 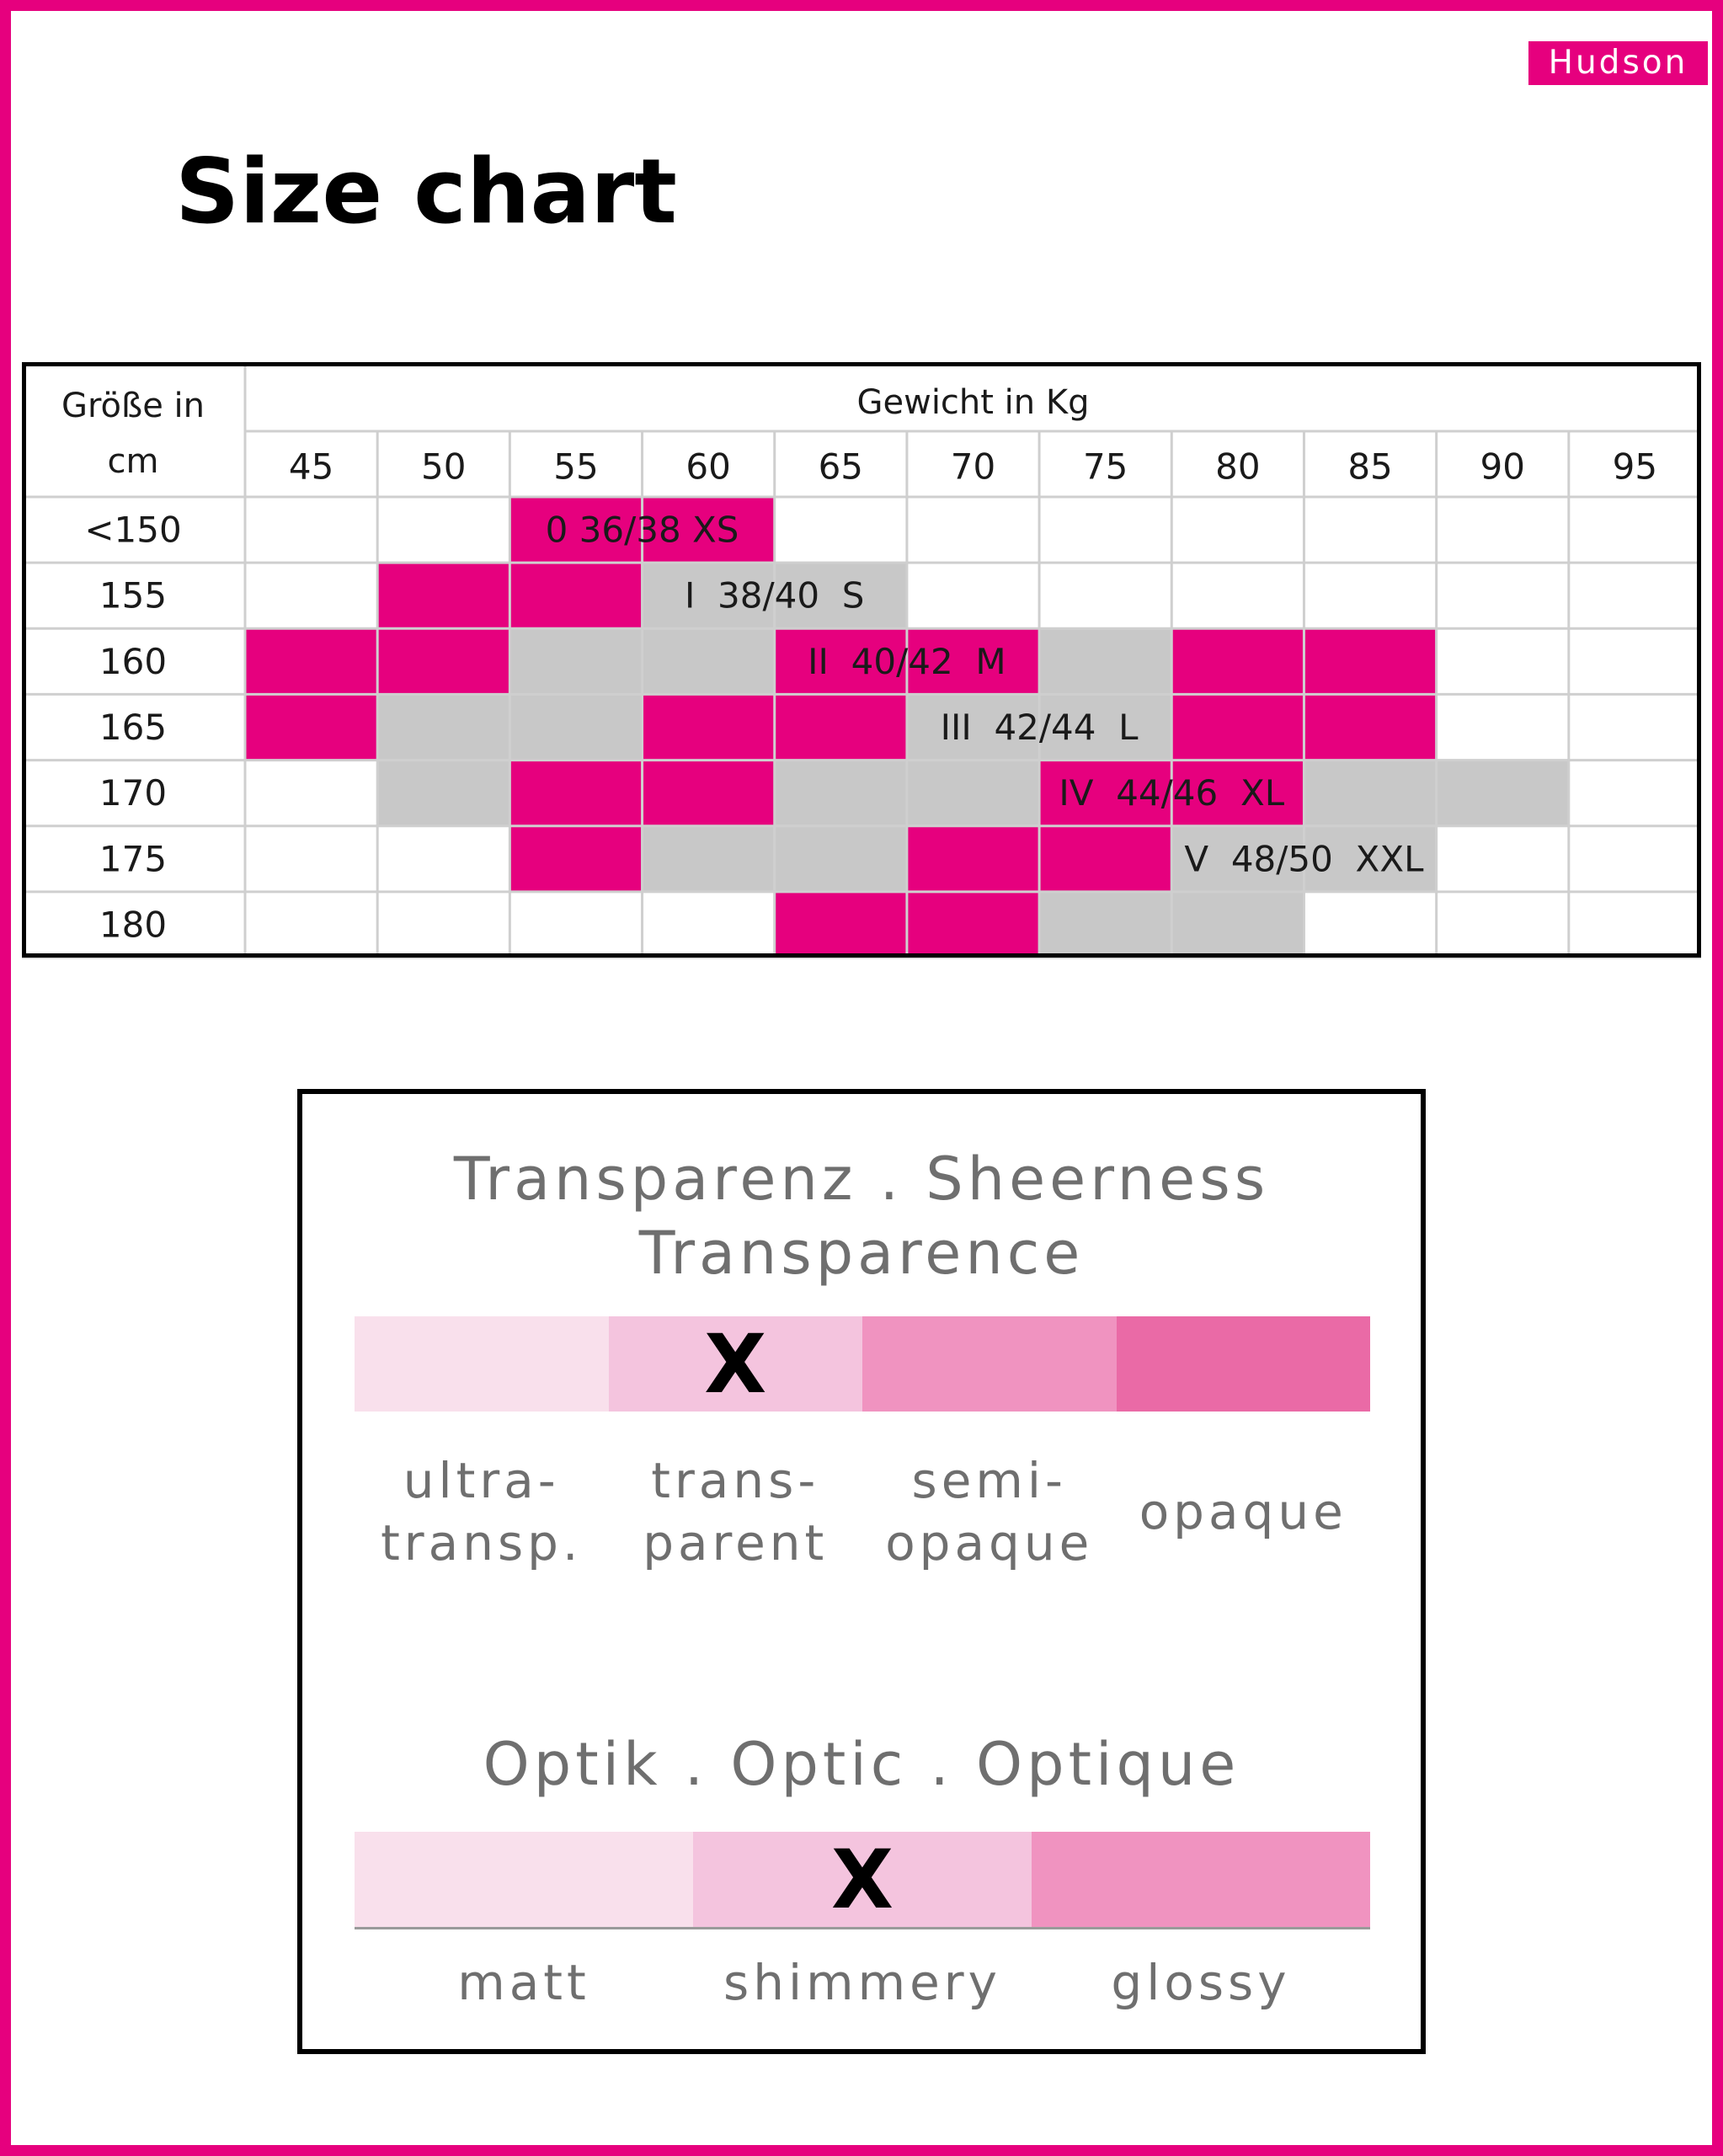 I want to click on optic-level-label: shimmery, so click(x=862, y=1982).